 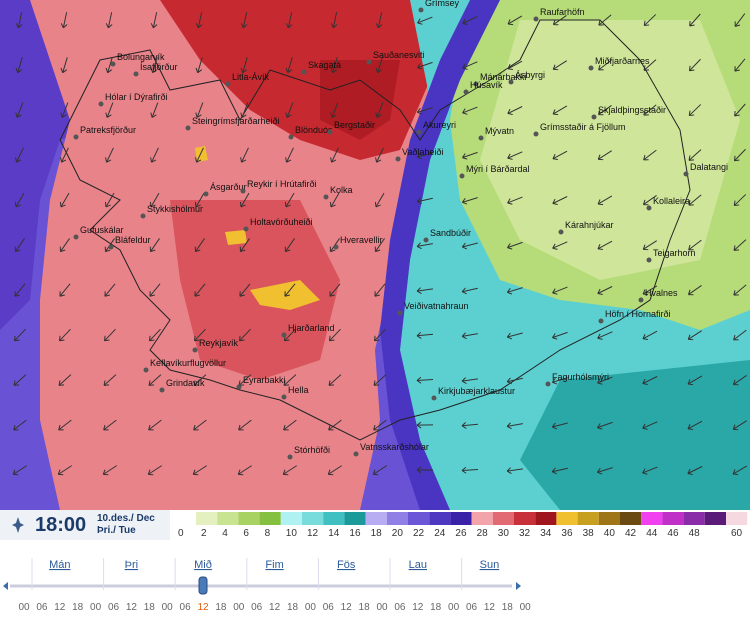 What do you see at coordinates (436, 306) in the screenshot?
I see `place-label: Veiðivatnahraun` at bounding box center [436, 306].